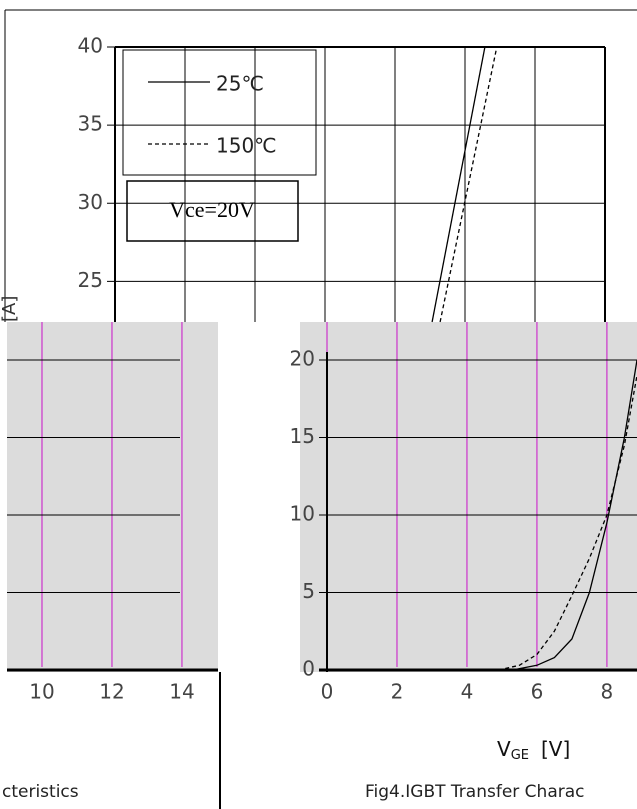 Image resolution: width=637 pixels, height=809 pixels. I want to click on y-tick-label: 15, so click(302, 436).